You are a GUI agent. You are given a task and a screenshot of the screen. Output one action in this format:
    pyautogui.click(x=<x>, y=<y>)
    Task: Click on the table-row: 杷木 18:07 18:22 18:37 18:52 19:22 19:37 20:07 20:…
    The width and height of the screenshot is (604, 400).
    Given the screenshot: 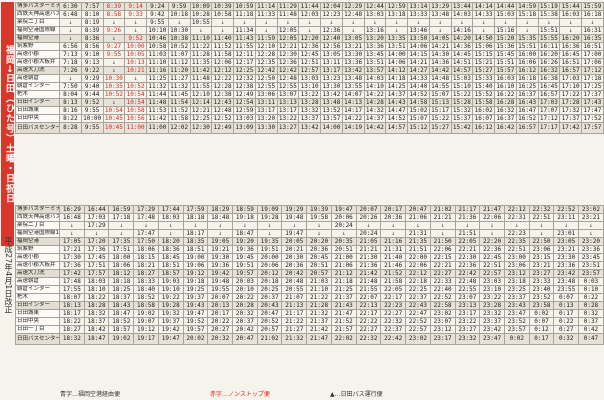 What is the action you would take?
    pyautogui.click(x=309, y=297)
    